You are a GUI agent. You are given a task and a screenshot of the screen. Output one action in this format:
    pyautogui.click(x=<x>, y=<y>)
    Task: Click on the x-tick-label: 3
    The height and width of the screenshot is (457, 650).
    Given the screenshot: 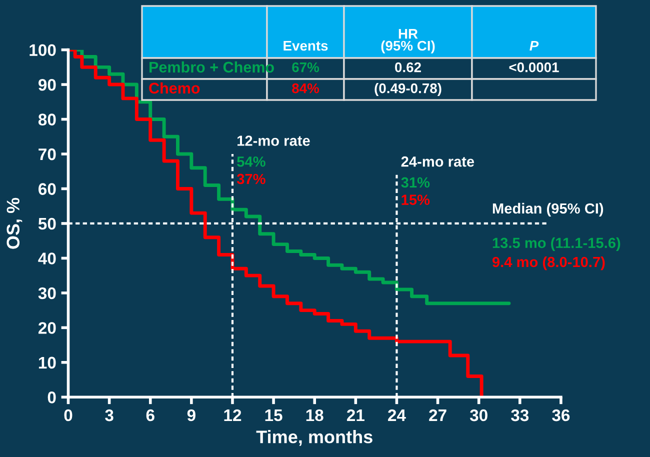 What is the action you would take?
    pyautogui.click(x=109, y=415)
    